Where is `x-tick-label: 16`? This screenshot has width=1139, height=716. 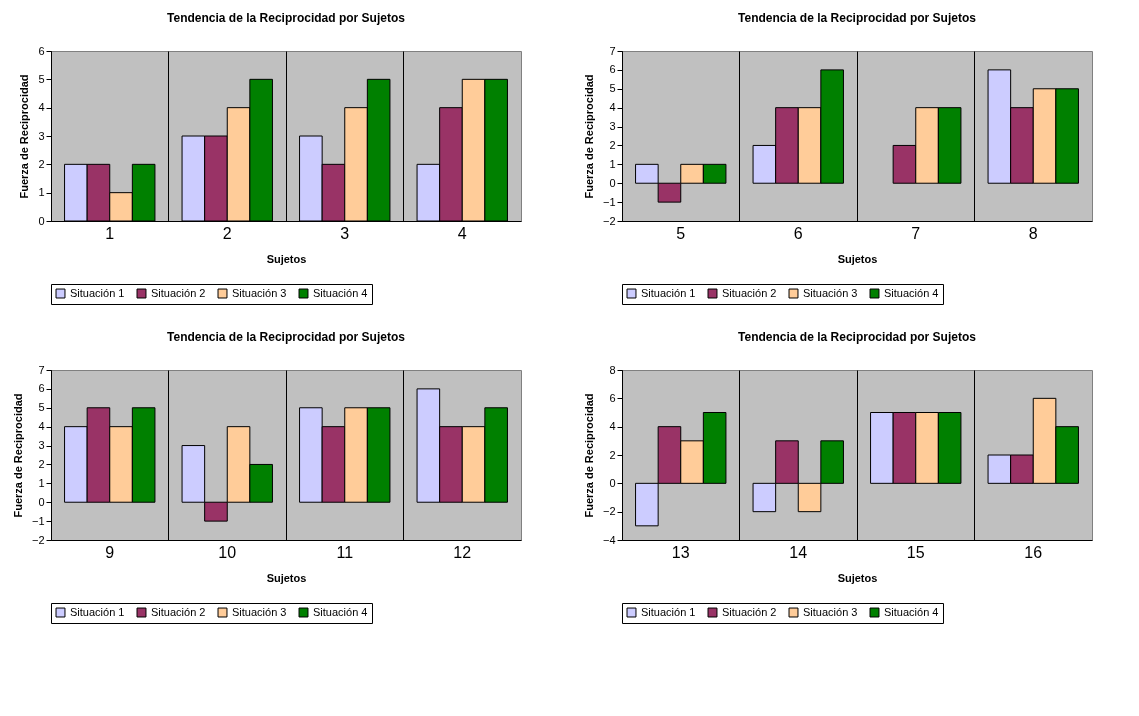
x-tick-label: 16 is located at coordinates (1033, 552).